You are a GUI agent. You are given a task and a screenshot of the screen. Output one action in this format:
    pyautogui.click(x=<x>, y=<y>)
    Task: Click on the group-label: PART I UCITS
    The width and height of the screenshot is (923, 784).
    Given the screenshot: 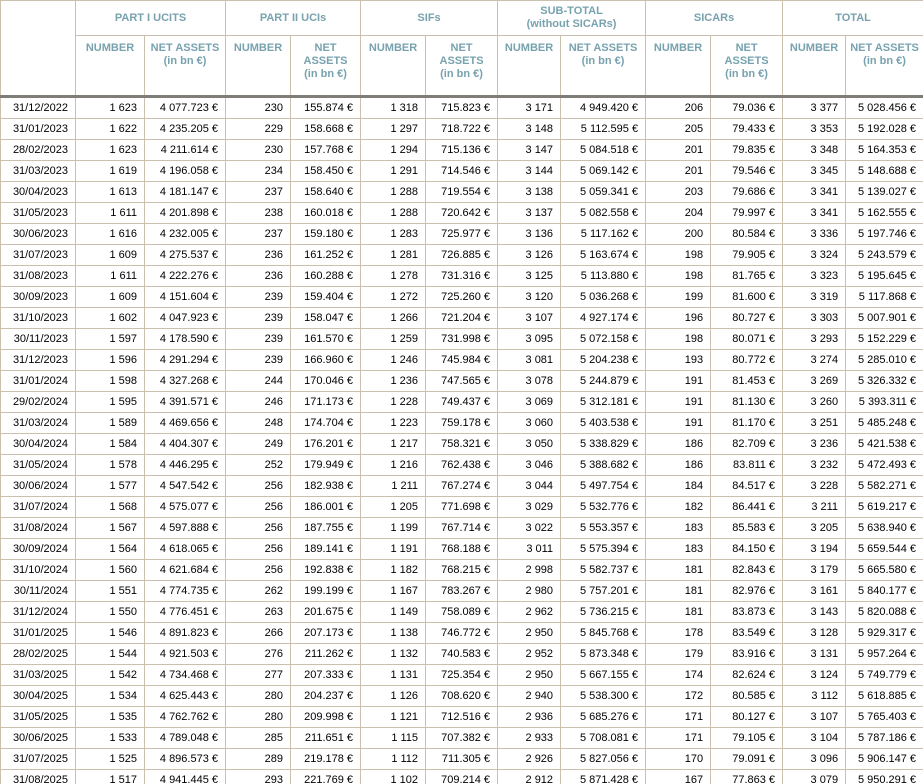 What is the action you would take?
    pyautogui.click(x=150, y=17)
    